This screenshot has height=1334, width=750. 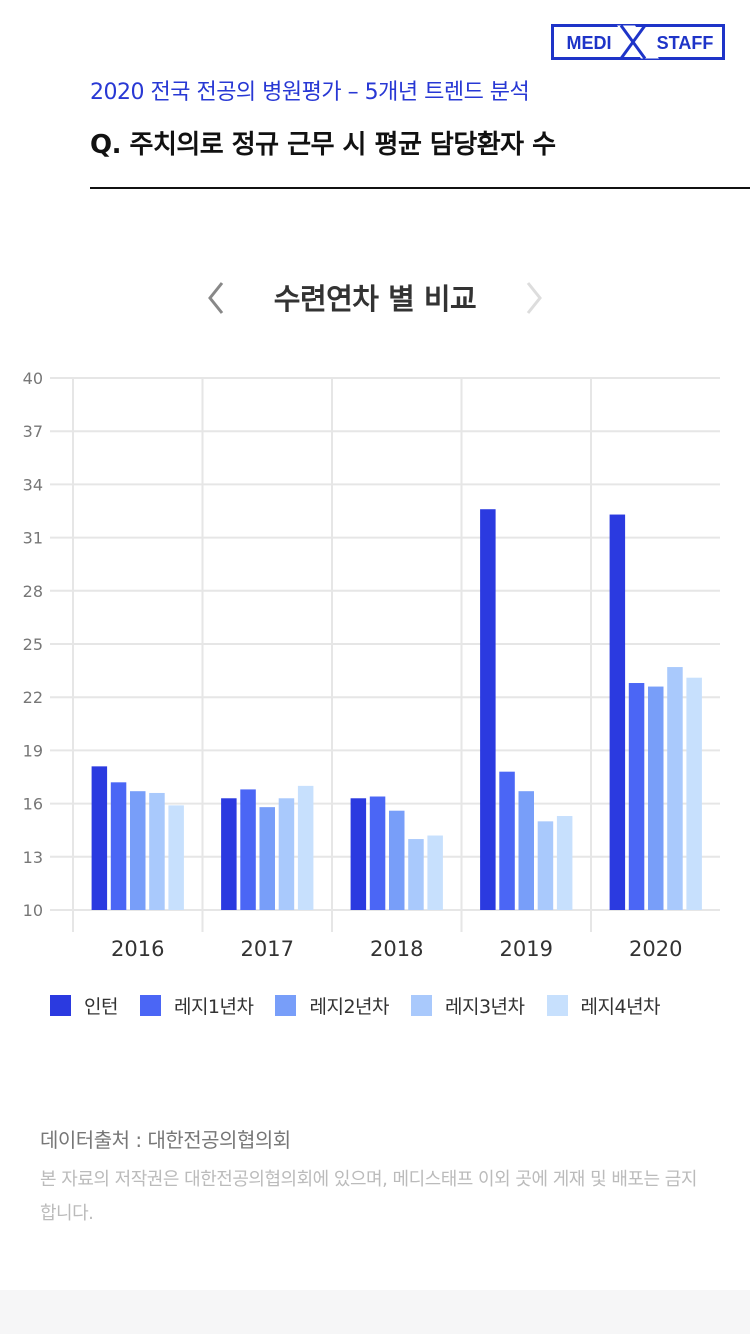 I want to click on y-tick-label: 28, so click(x=33, y=591).